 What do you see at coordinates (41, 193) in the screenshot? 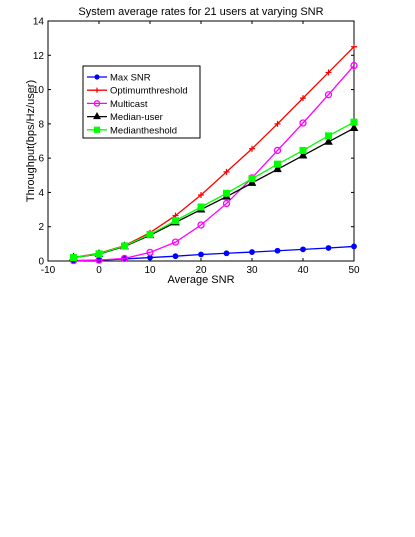
I see `y-tick-label: 4` at bounding box center [41, 193].